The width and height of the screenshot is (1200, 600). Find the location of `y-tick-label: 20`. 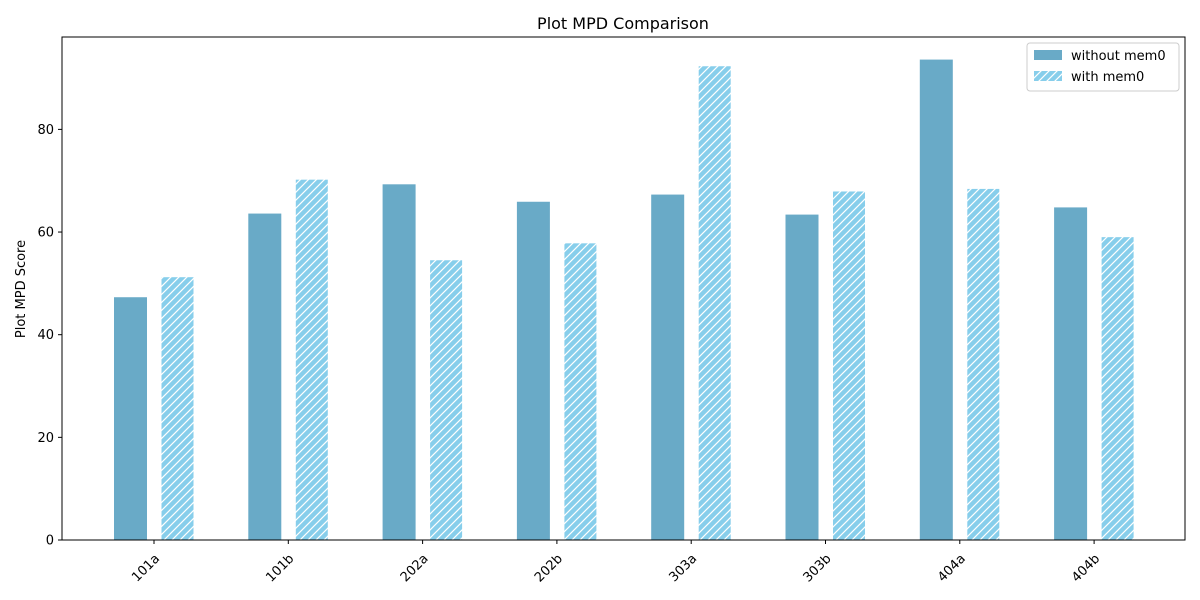

y-tick-label: 20 is located at coordinates (45, 438).